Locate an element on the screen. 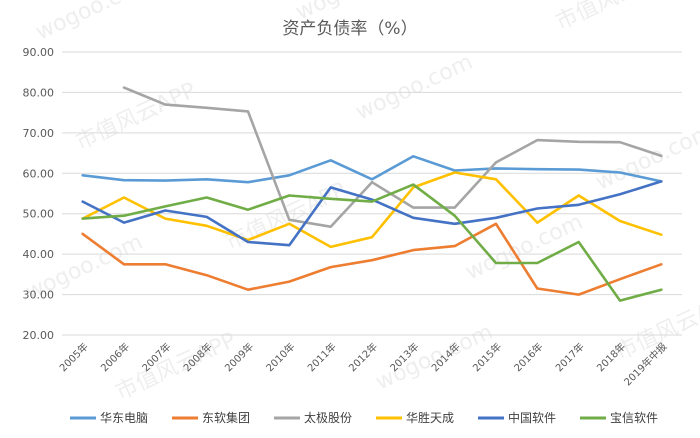  x-tick-label: 2006年 is located at coordinates (115, 357).